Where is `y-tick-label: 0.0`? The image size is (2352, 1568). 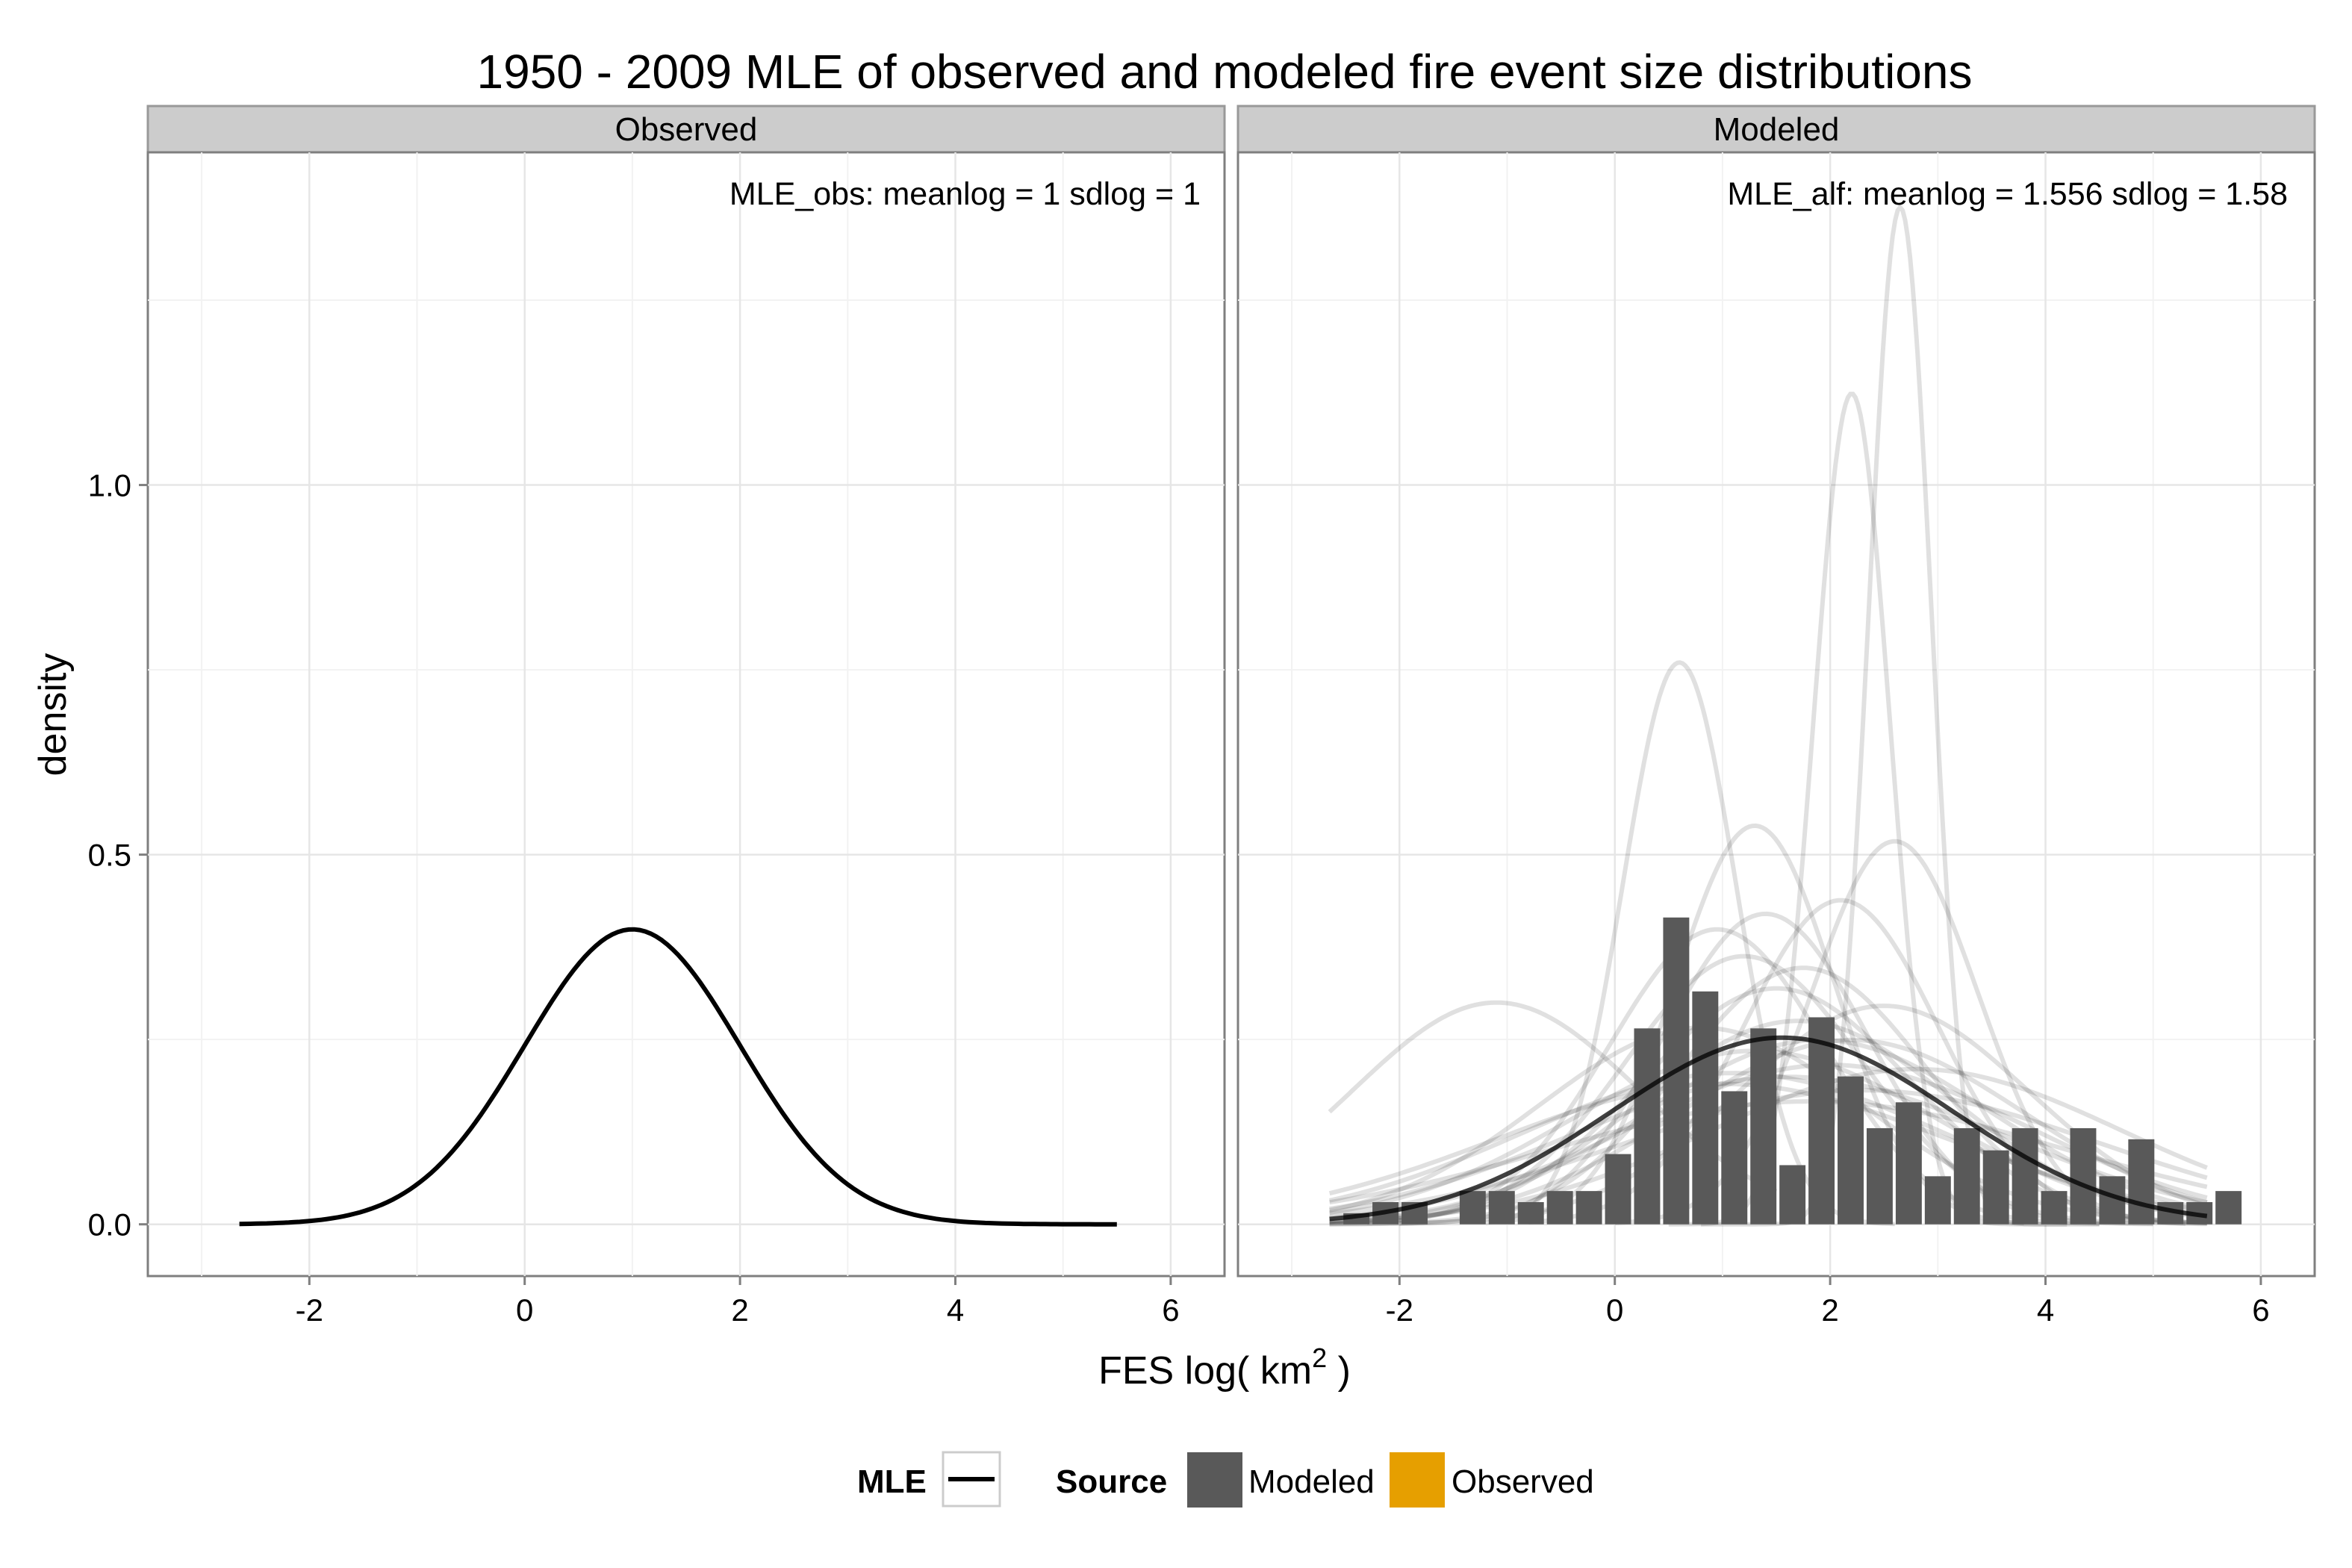 y-tick-label: 0.0 is located at coordinates (109, 1224).